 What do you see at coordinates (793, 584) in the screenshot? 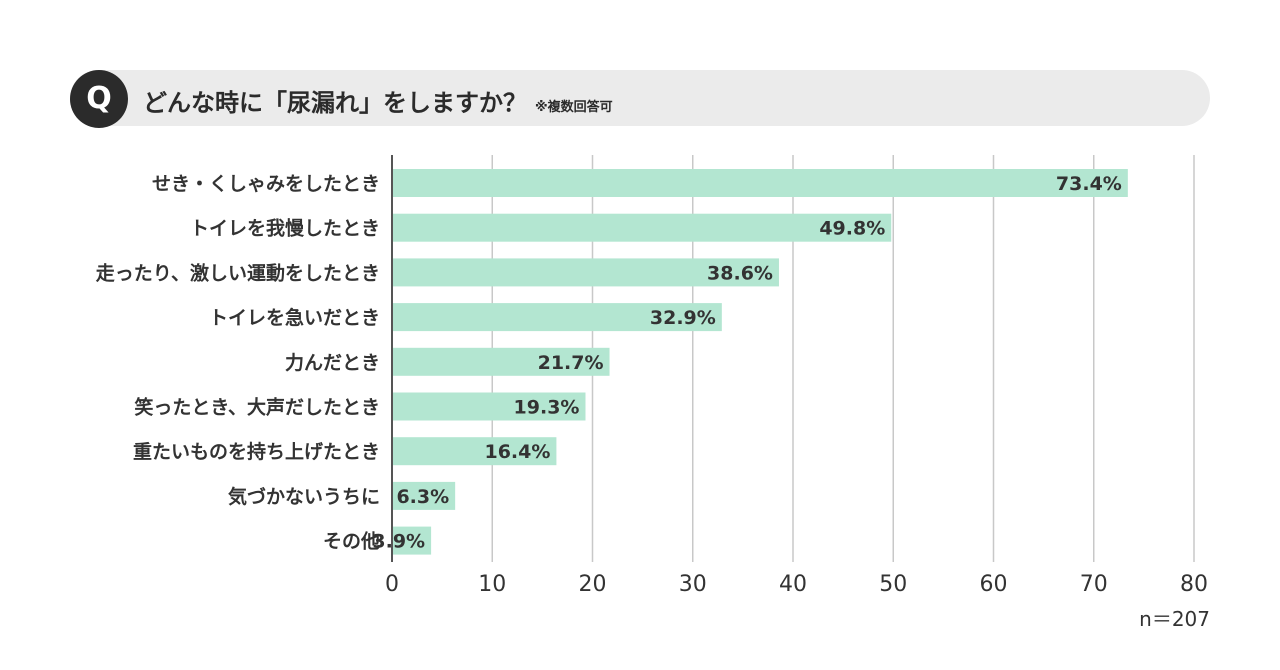
I see `x-tick-label: 40` at bounding box center [793, 584].